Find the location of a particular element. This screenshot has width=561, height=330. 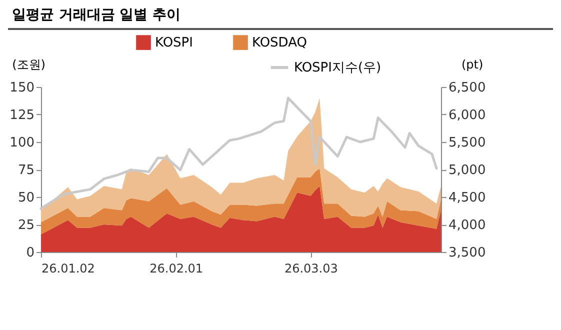

x-tick-label: 26.02.01 is located at coordinates (177, 269).